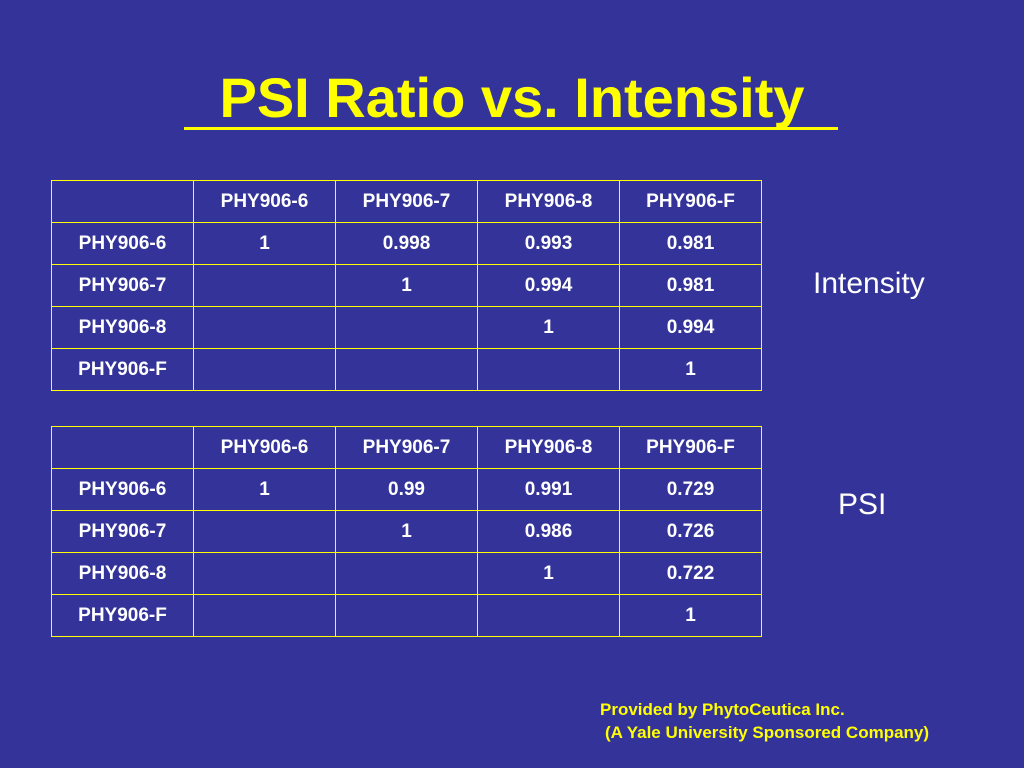 Image resolution: width=1024 pixels, height=768 pixels. Describe the element at coordinates (690, 531) in the screenshot. I see `table-cell: 0.726` at that location.